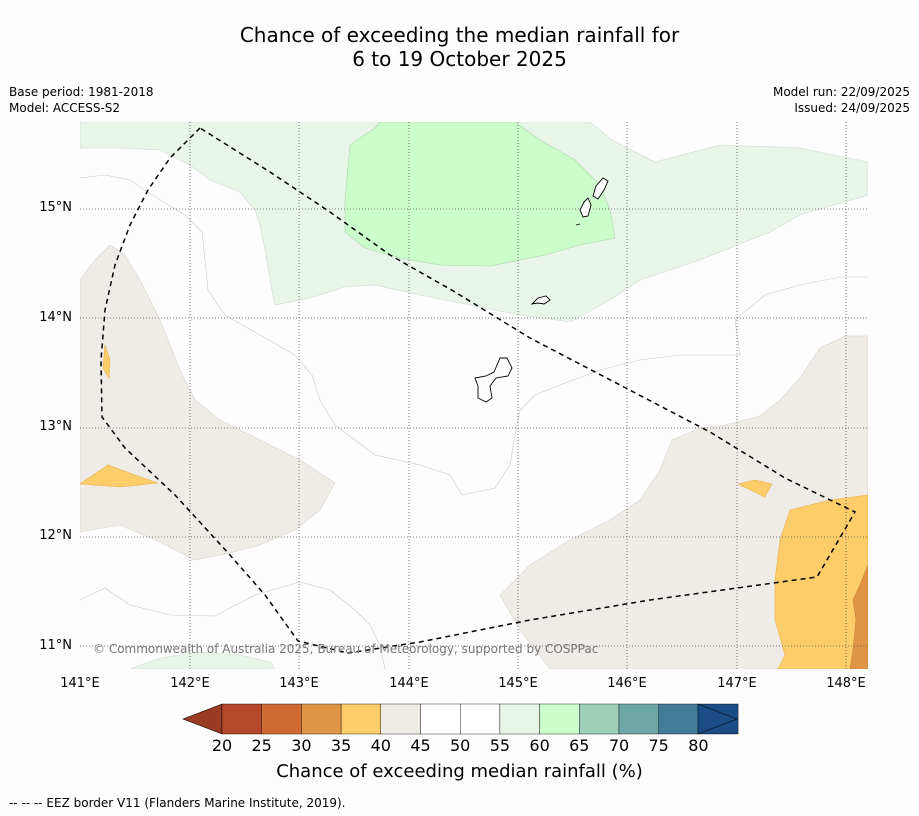 Image resolution: width=919 pixels, height=816 pixels. I want to click on lon-label-144e: 144°E, so click(409, 683).